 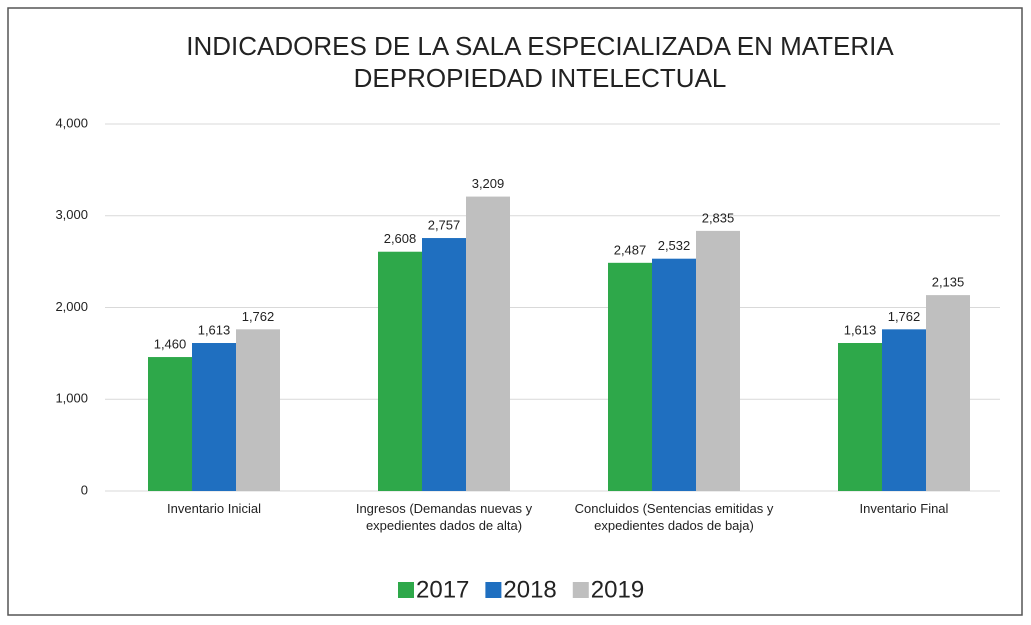 What do you see at coordinates (529, 589) in the screenshot?
I see `legend-text: 2018` at bounding box center [529, 589].